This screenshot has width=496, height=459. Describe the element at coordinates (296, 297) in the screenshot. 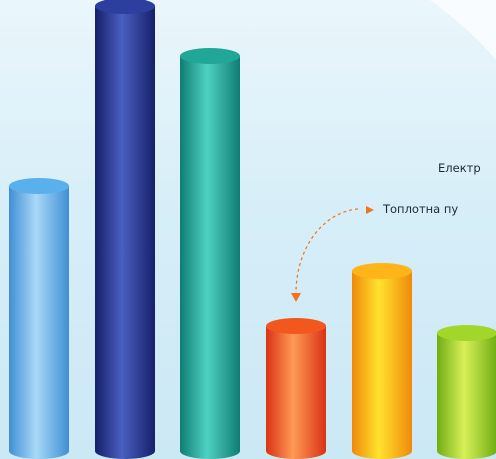

I see `annotation-pointer-icon` at that location.